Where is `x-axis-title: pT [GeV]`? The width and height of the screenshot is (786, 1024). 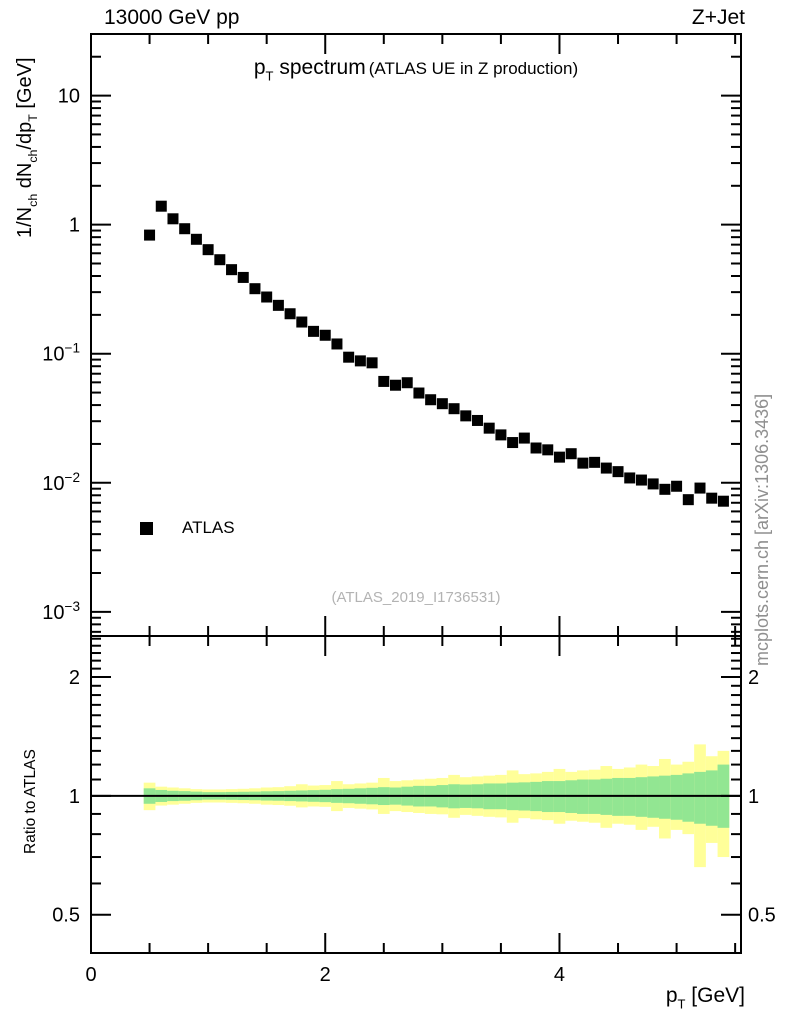 x-axis-title: pT [GeV] is located at coordinates (705, 998).